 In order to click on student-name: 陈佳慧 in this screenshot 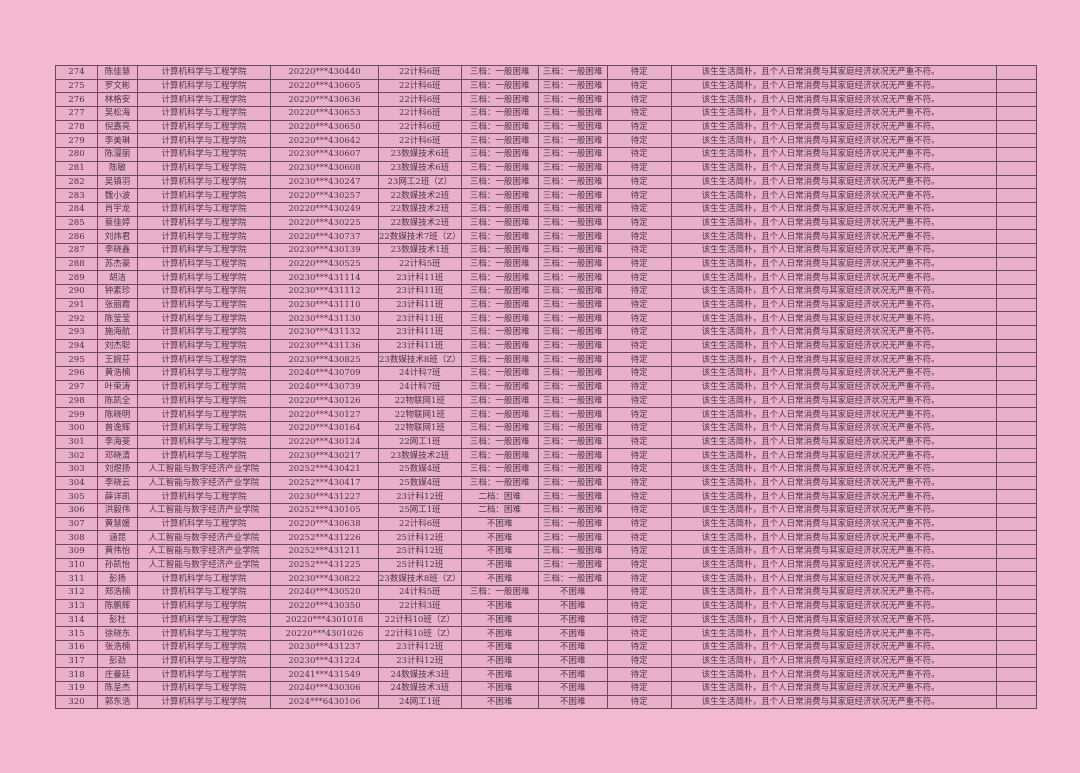, I will do `click(117, 72)`.